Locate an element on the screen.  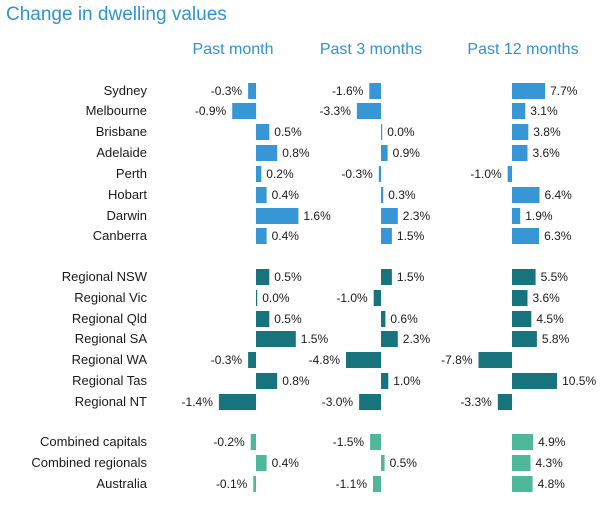
bar-past-month-brisbane is located at coordinates (263, 132).